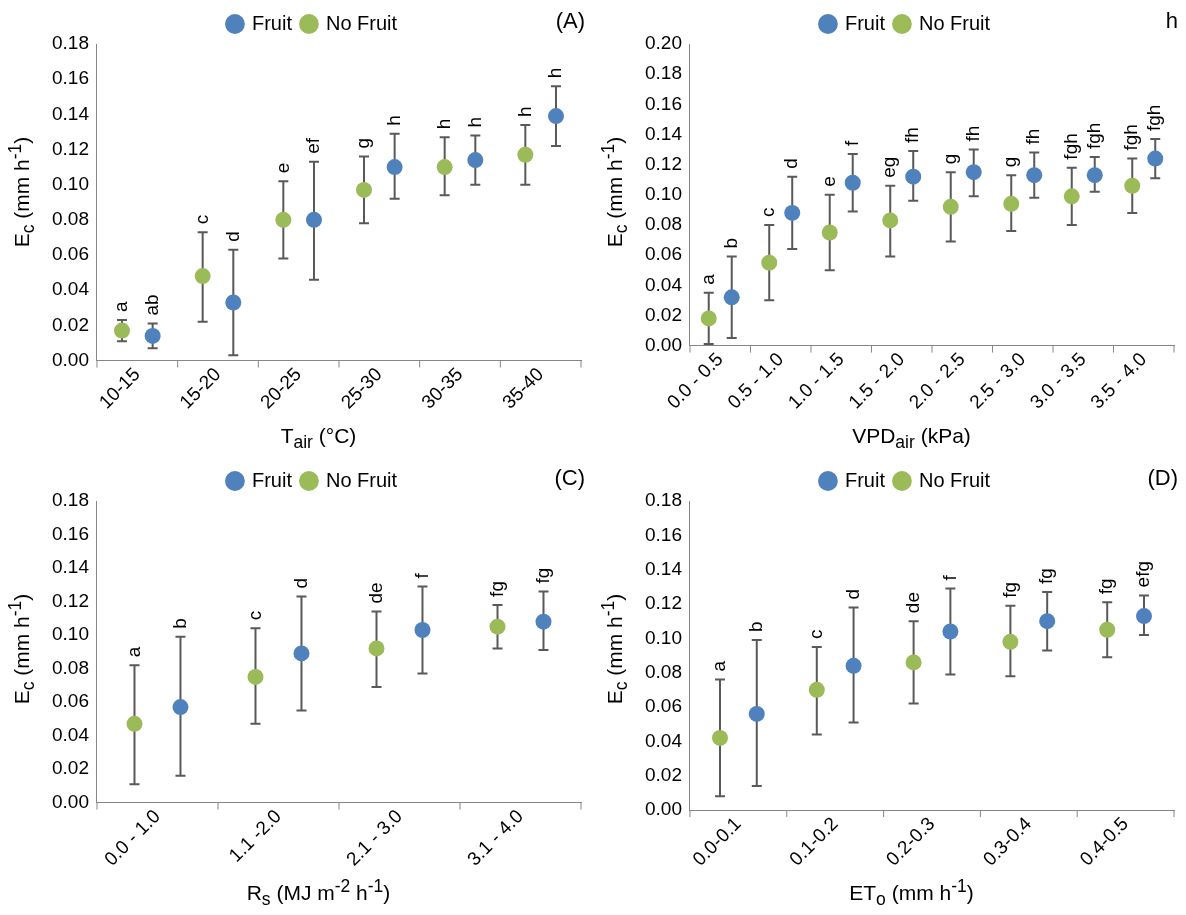 This screenshot has height=915, width=1186. Describe the element at coordinates (318, 892) in the screenshot. I see `x-axis-title: R$_{s}$ (MJ m$^{-2}$ h$^{-1}$)` at that location.